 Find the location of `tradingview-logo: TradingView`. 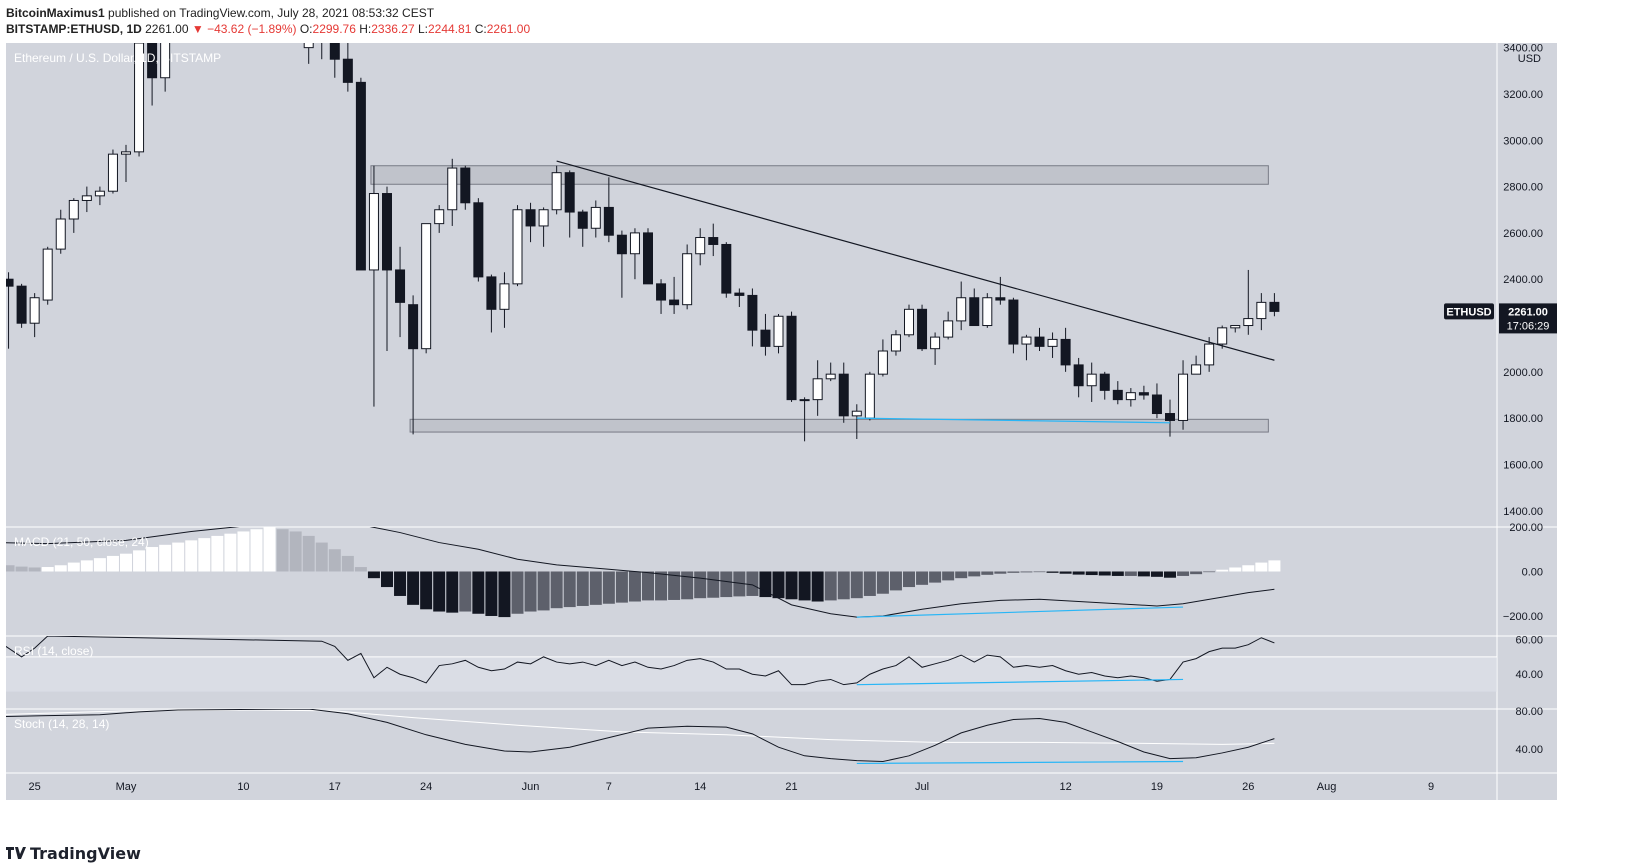

tradingview-logo: TradingView is located at coordinates (73, 853).